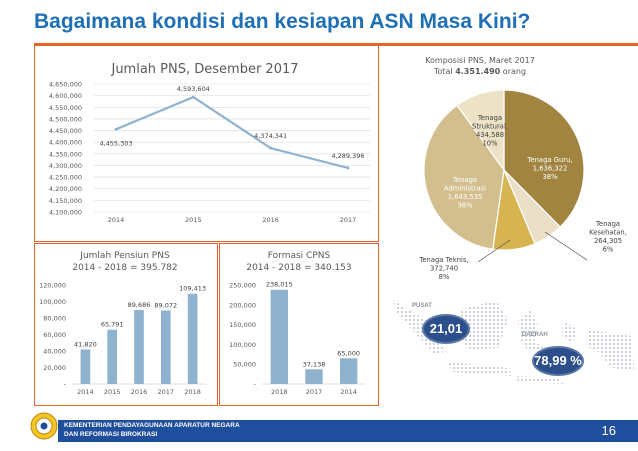  What do you see at coordinates (464, 180) in the screenshot?
I see `pie-label-administrasi: Tenaga` at bounding box center [464, 180].